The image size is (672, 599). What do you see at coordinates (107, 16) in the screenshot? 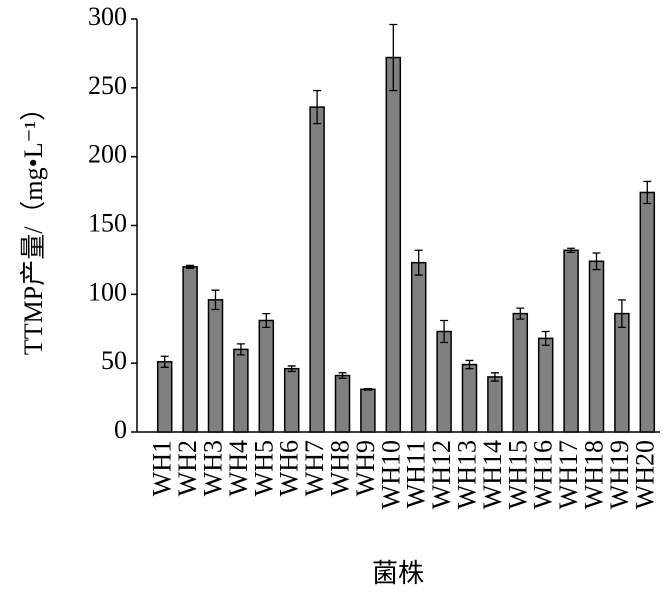
I see `y-tick-label: 300` at bounding box center [107, 16].